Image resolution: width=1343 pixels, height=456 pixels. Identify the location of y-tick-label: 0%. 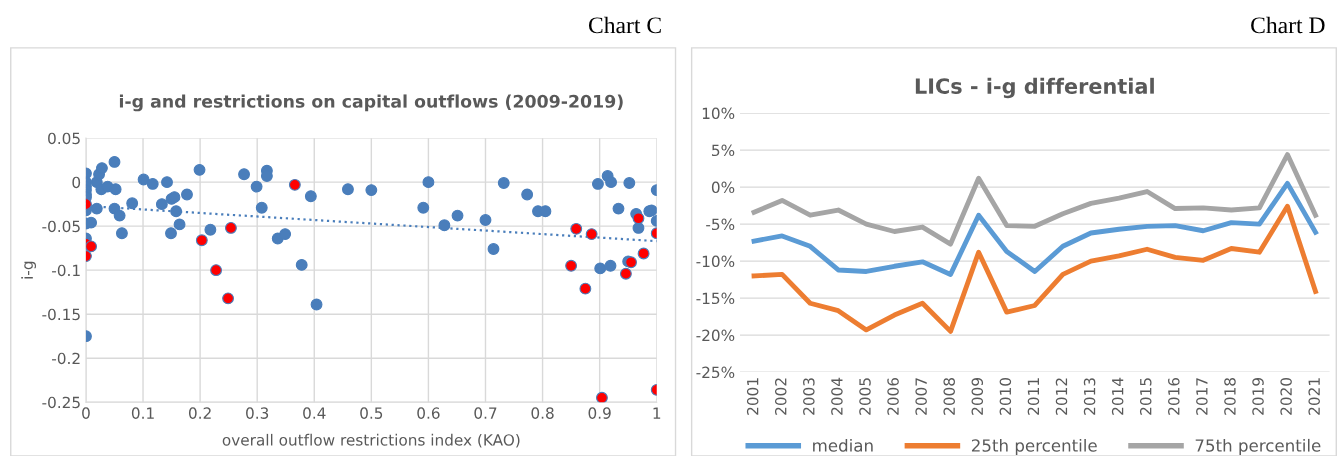
(723, 187).